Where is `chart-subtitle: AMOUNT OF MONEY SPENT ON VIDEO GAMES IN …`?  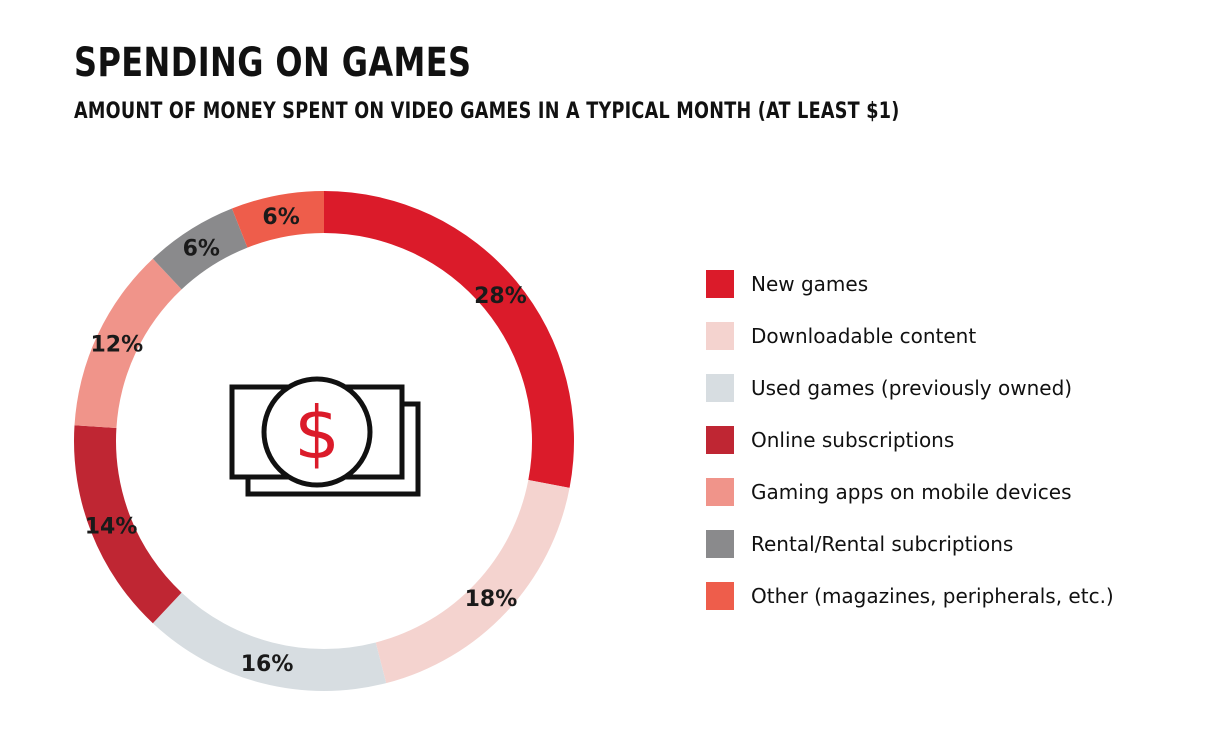
chart-subtitle: AMOUNT OF MONEY SPENT ON VIDEO GAMES IN … is located at coordinates (487, 111).